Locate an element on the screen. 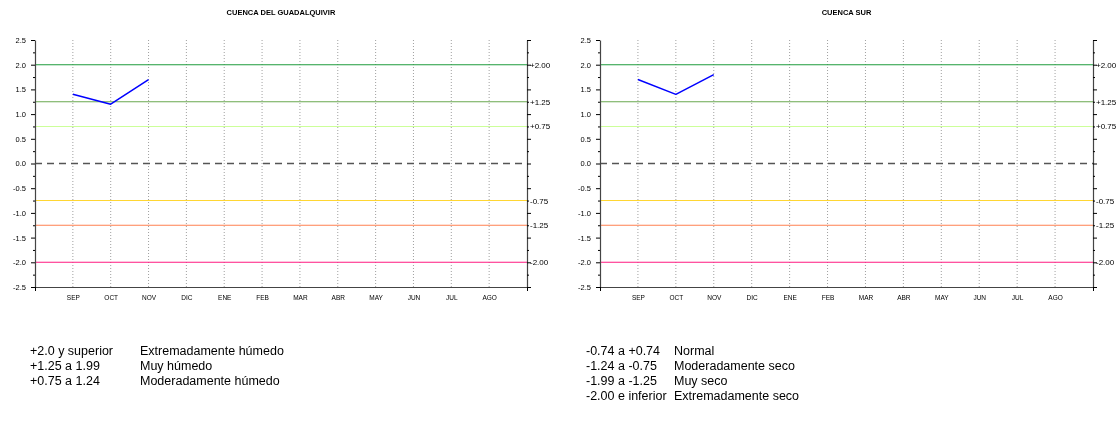 Image resolution: width=1120 pixels, height=425 pixels. text: +0.75 a 1.24 is located at coordinates (65, 381).